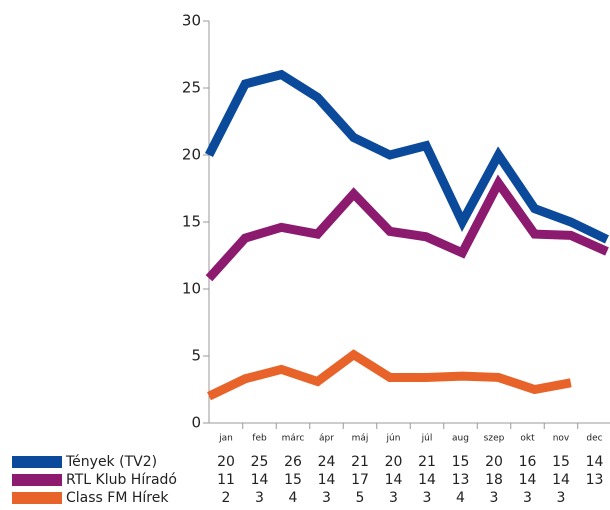 The height and width of the screenshot is (510, 610). I want to click on x-tick-label: jún, so click(393, 439).